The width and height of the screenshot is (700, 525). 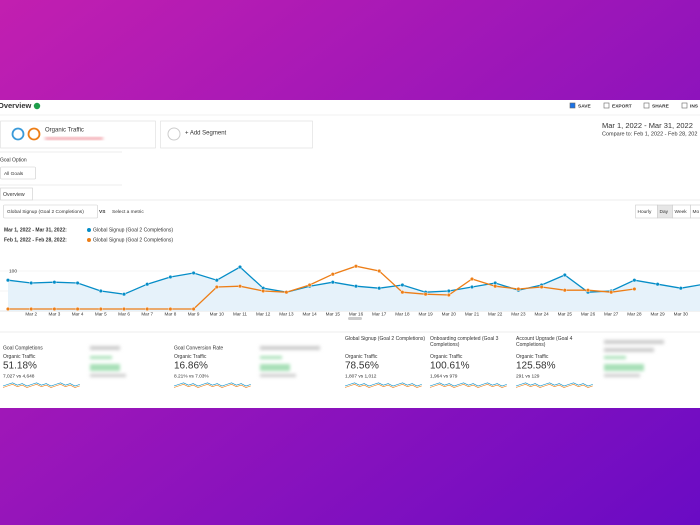 I want to click on x-tick-label: Mar 26, so click(x=588, y=314).